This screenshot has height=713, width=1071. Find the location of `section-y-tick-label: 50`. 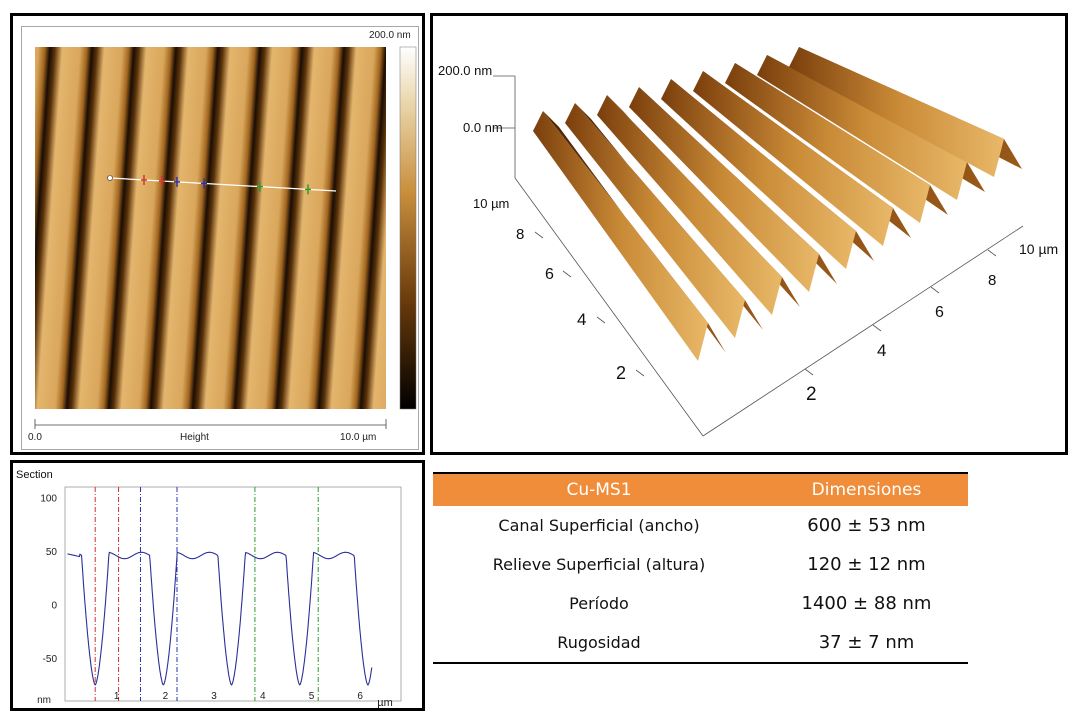

section-y-tick-label: 50 is located at coordinates (52, 552).